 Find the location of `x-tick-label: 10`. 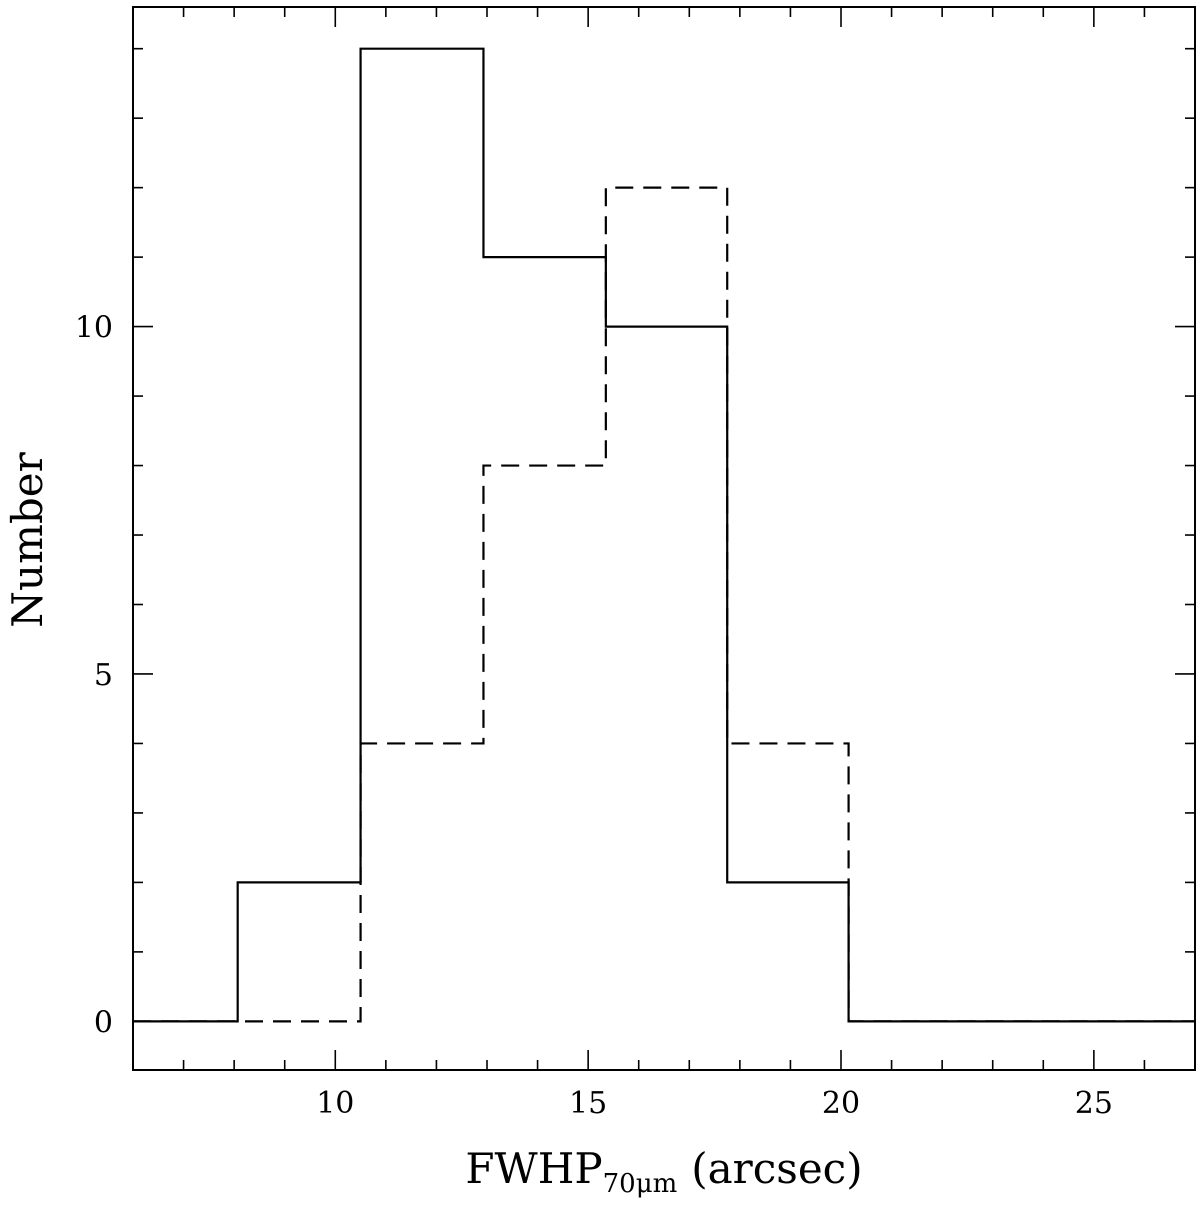

x-tick-label: 10 is located at coordinates (335, 1103).